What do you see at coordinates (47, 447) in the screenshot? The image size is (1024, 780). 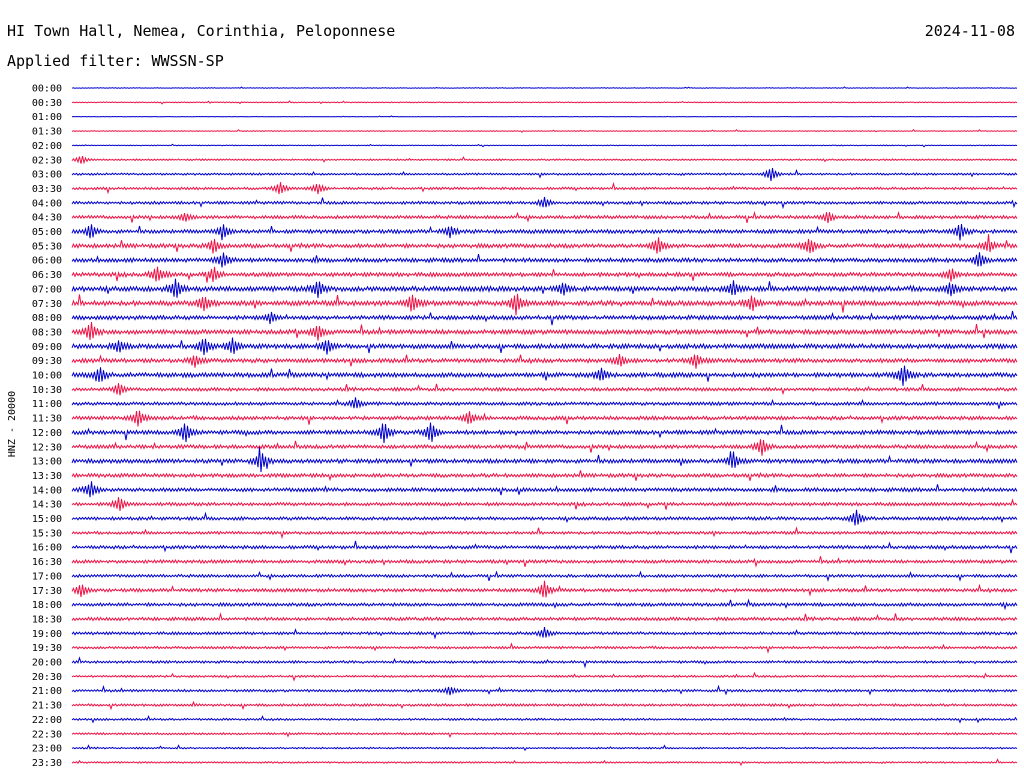 I see `time-label: 12:30` at bounding box center [47, 447].